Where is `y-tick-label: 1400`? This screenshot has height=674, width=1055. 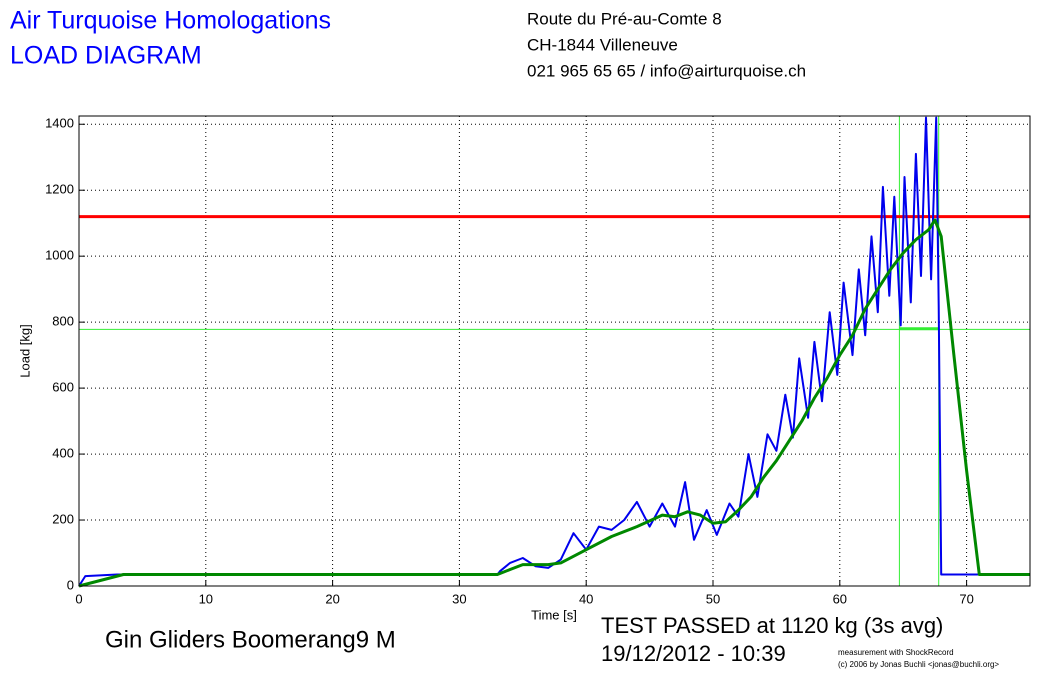 y-tick-label: 1400 is located at coordinates (59, 123).